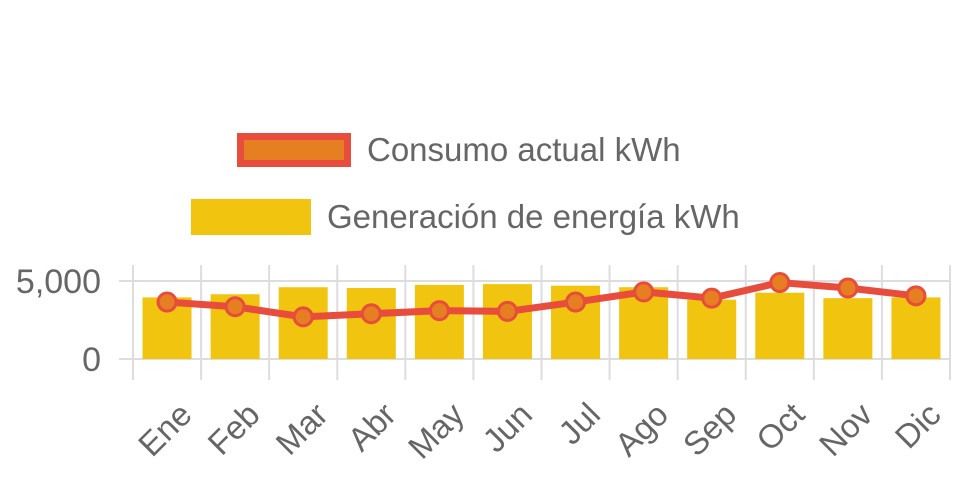 The height and width of the screenshot is (483, 966). What do you see at coordinates (524, 149) in the screenshot?
I see `legend-label-consumo: Consumo actual kWh` at bounding box center [524, 149].